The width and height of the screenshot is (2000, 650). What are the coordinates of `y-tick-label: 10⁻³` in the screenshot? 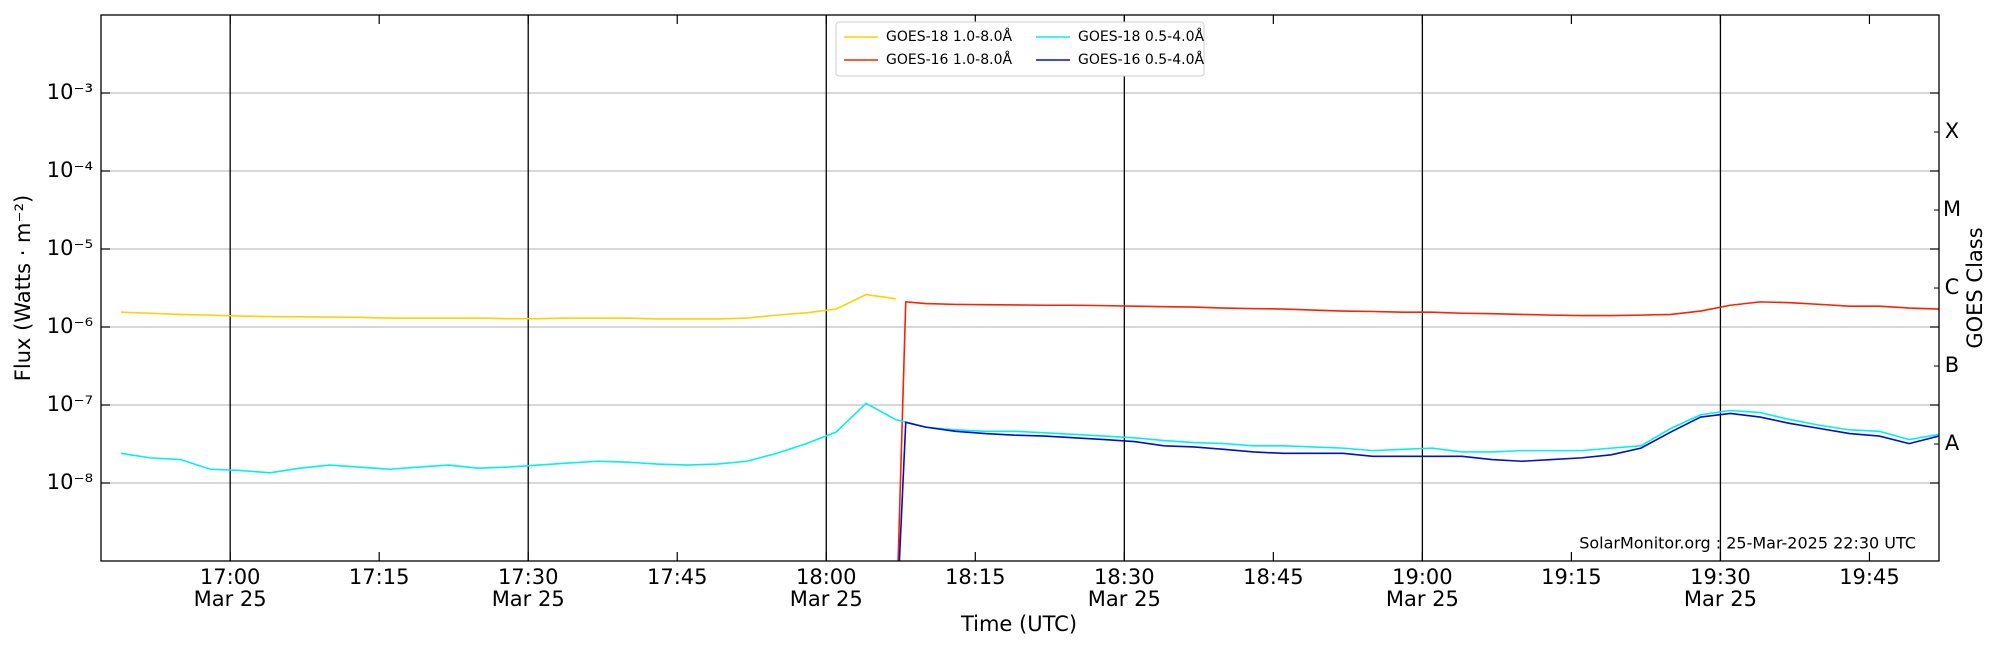 It's located at (70, 92).